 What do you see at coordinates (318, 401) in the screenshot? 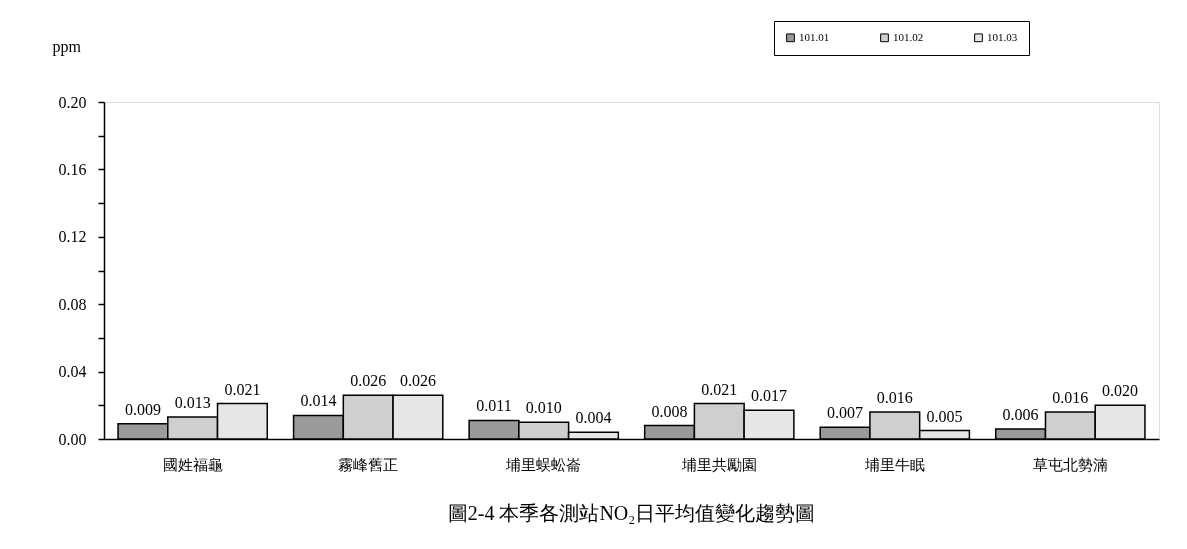
I see `data-label: 0.014` at bounding box center [318, 401].